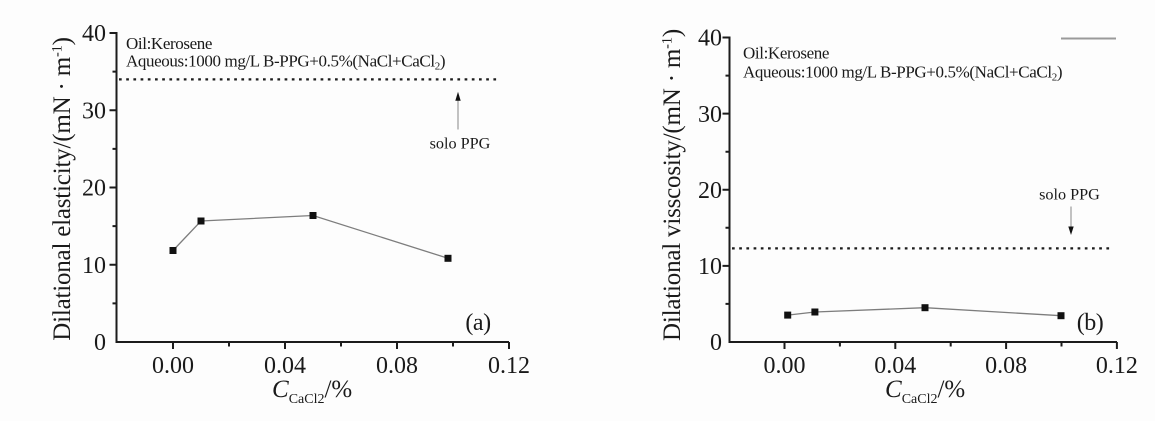 This screenshot has width=1155, height=421. I want to click on svg-text: (a), so click(477, 323).